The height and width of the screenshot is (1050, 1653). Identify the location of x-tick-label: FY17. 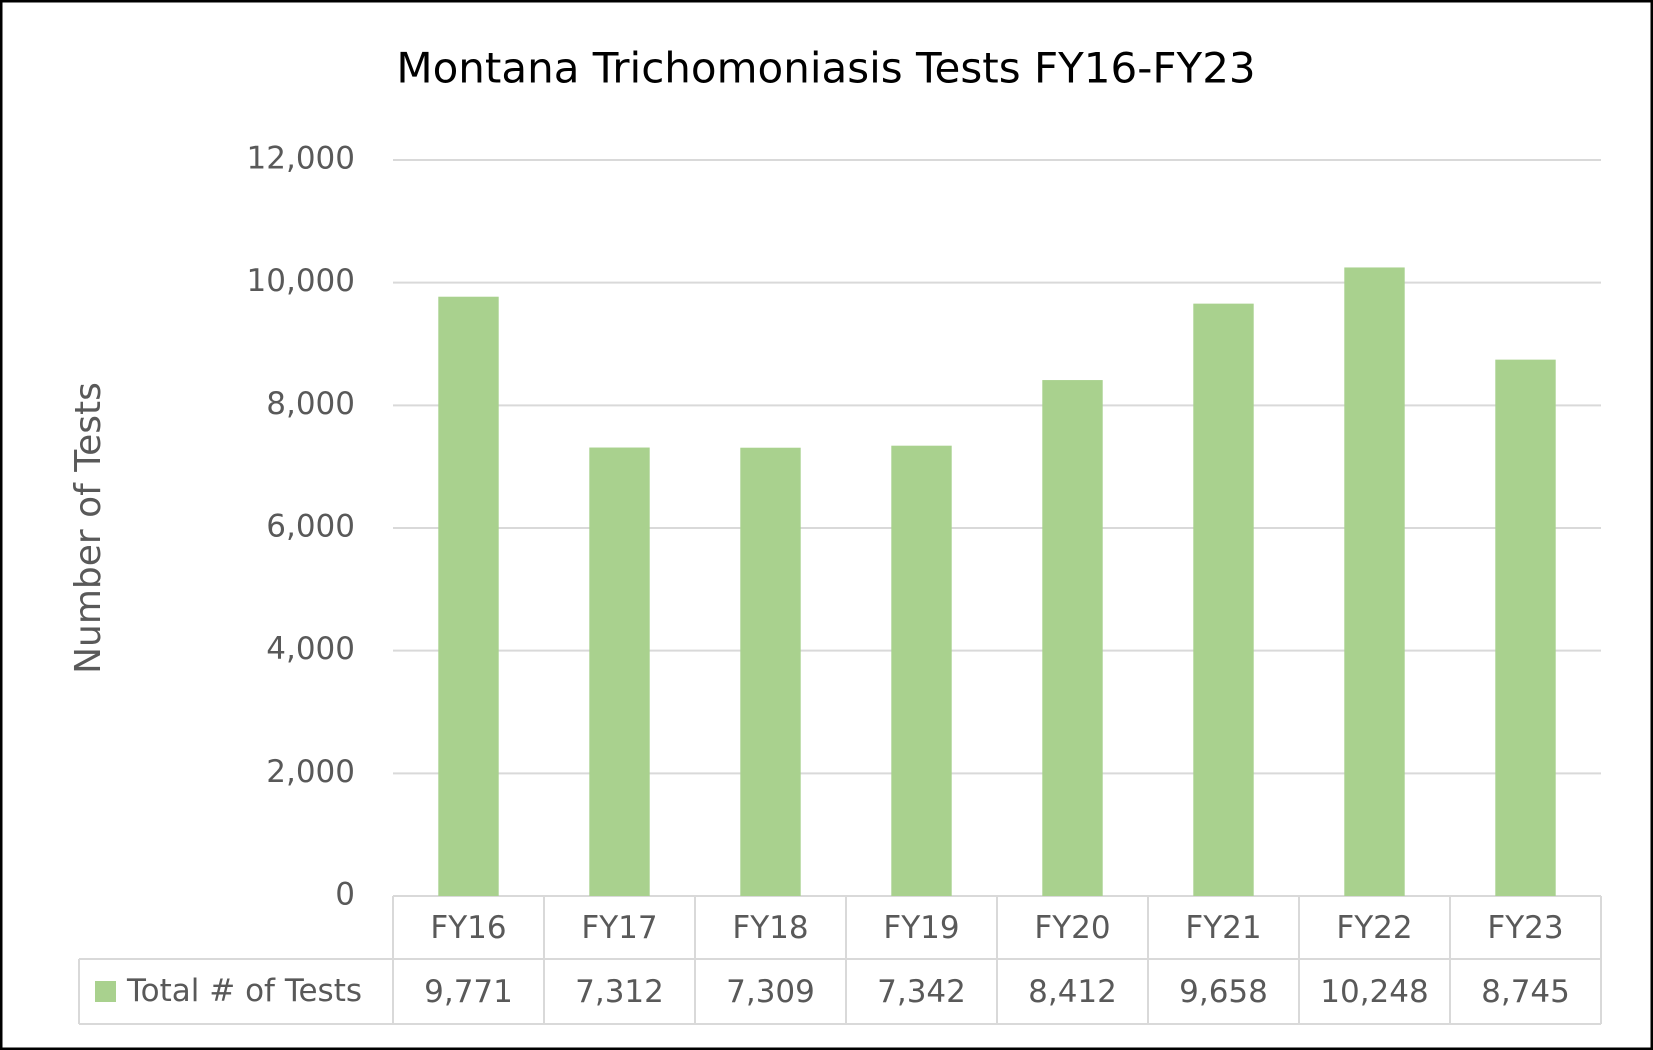
(619, 928).